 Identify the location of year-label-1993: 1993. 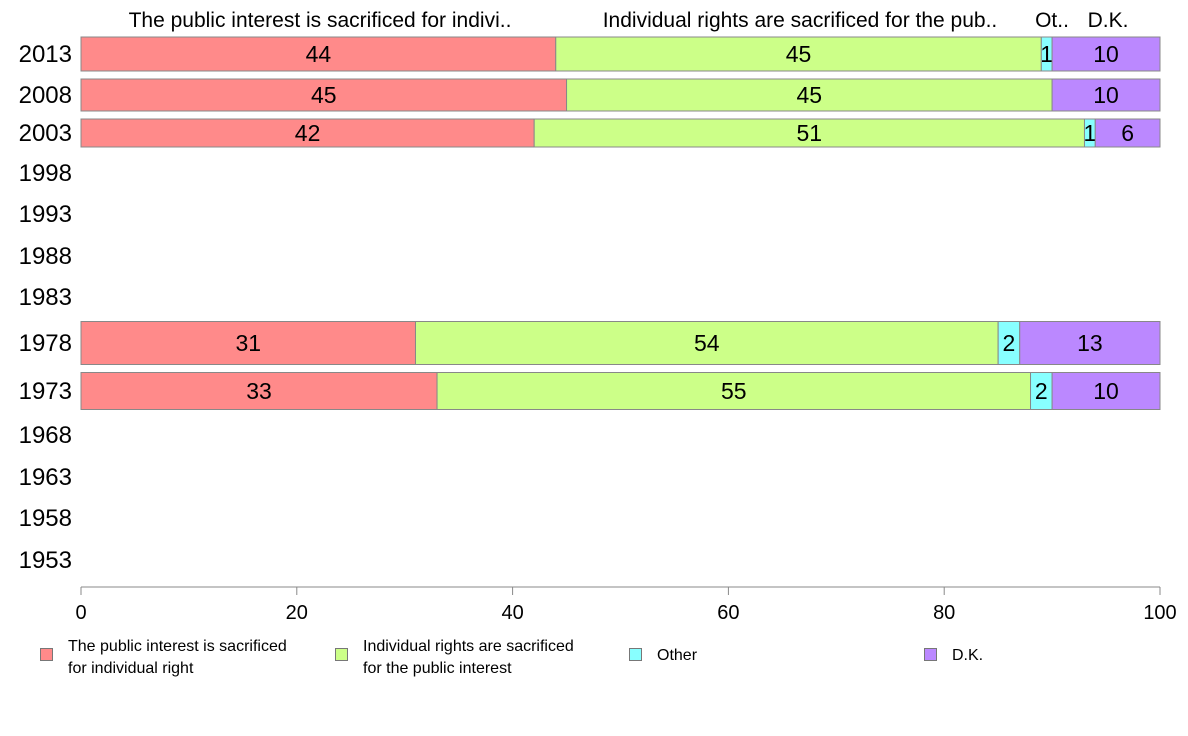
(45, 214).